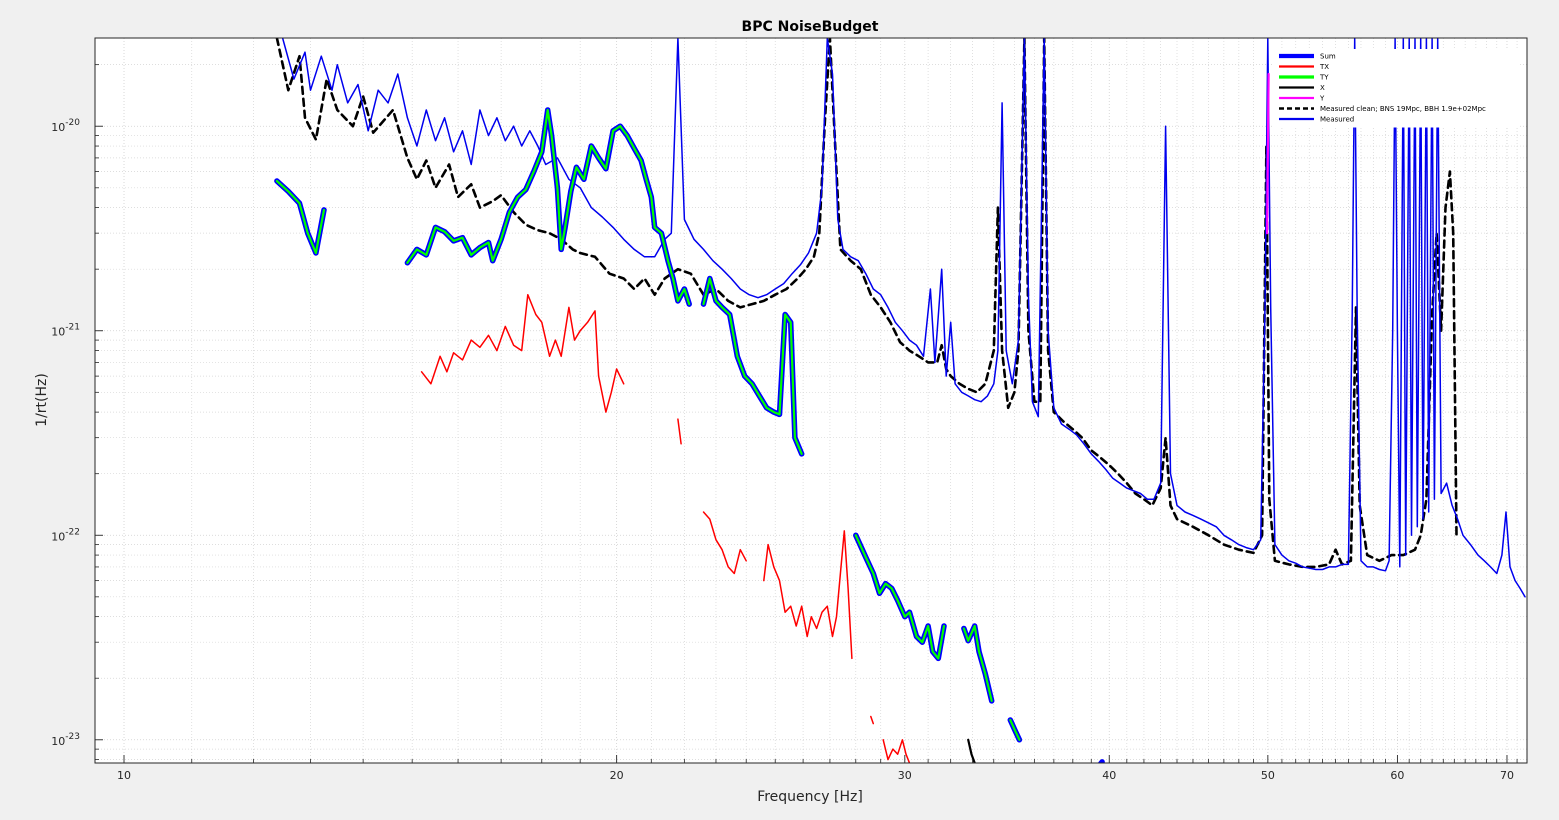 This screenshot has height=820, width=1559. What do you see at coordinates (815, 775) in the screenshot?
I see `x-tick-labels: 10 20 30 40 50 60 70` at bounding box center [815, 775].